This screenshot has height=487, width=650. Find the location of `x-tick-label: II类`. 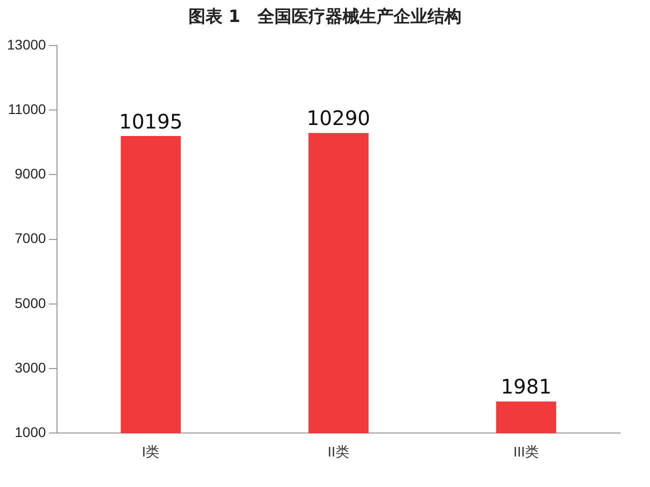

x-tick-label: II类 is located at coordinates (339, 451).